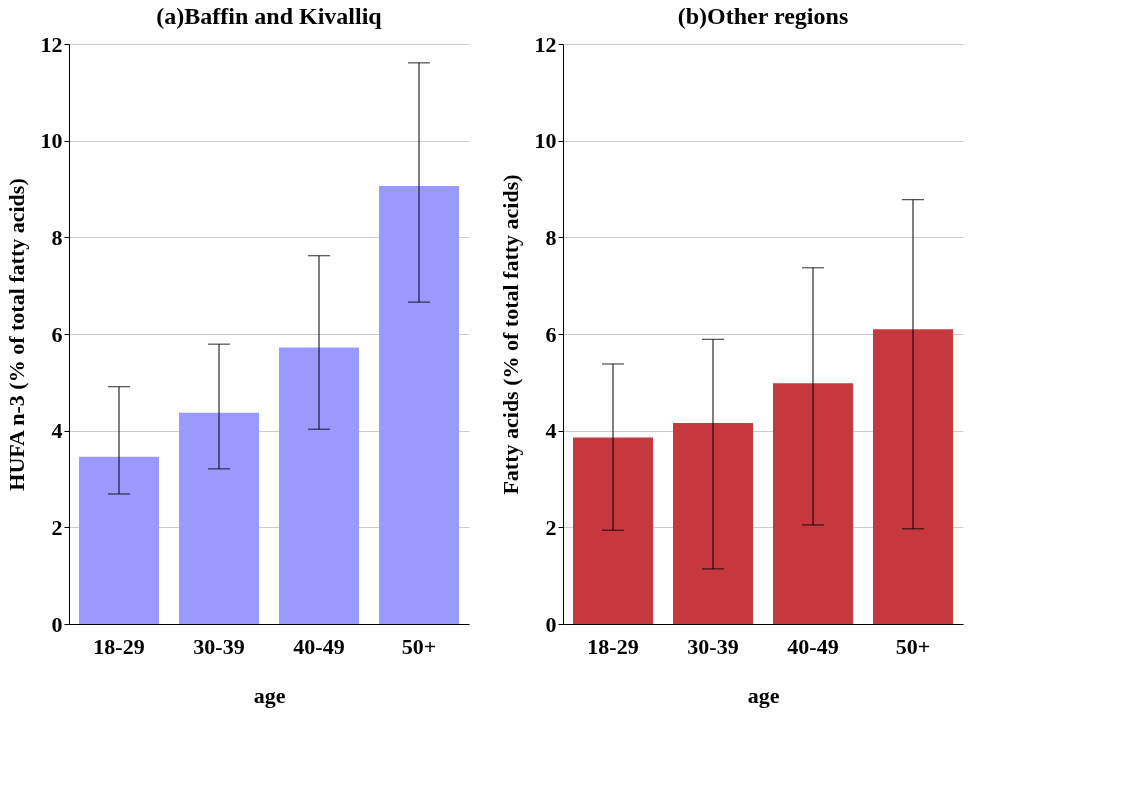 The image size is (1148, 810). What do you see at coordinates (16, 334) in the screenshot?
I see `y-axis-title: HUFA n-3 (% of total fatty acids)` at bounding box center [16, 334].